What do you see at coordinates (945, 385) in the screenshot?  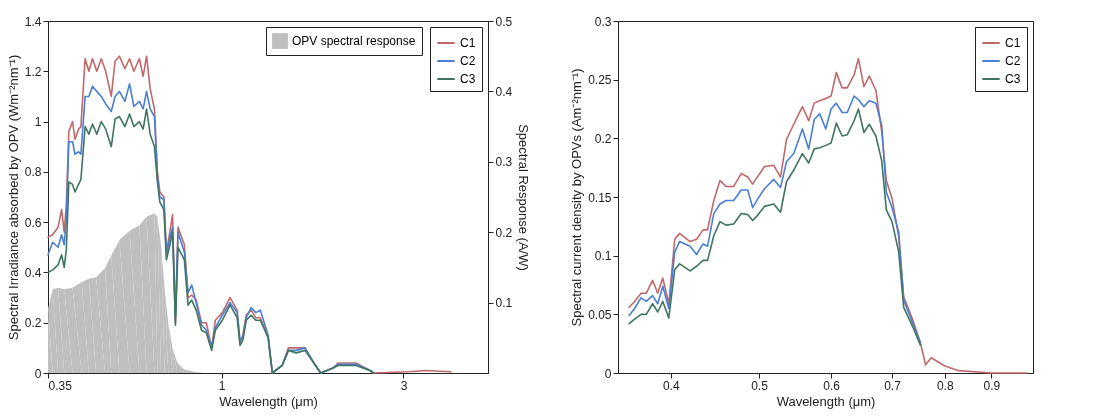 I see `x-tick-label: 0.8` at bounding box center [945, 385].